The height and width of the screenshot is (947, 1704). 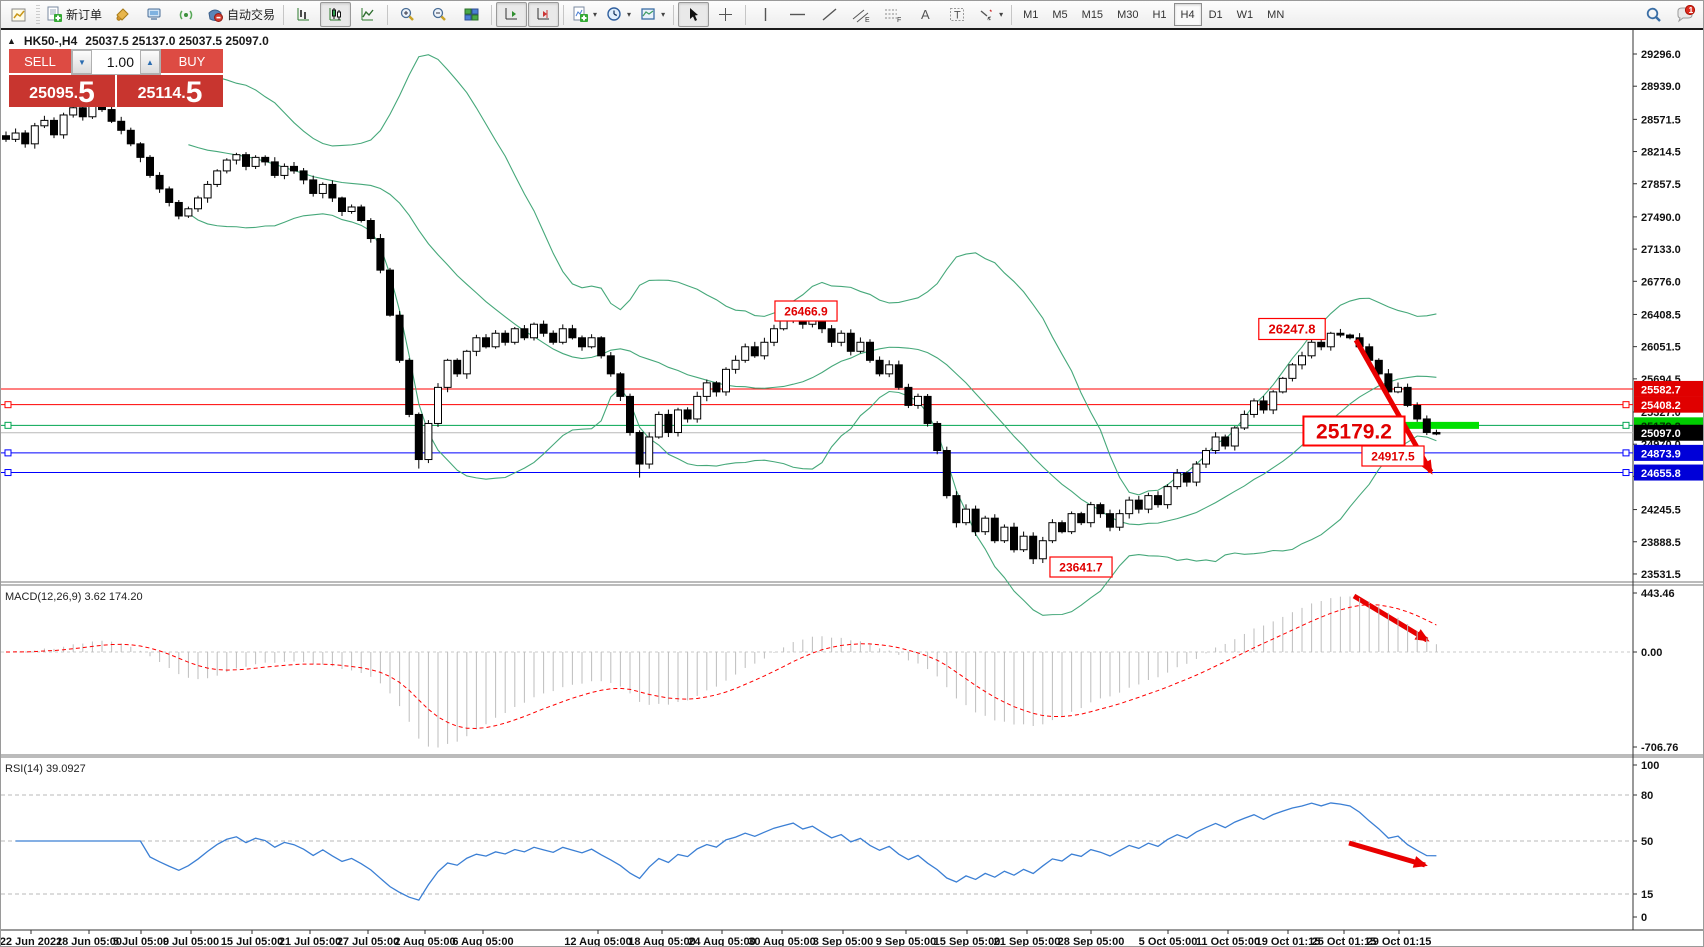 What do you see at coordinates (1128, 14) in the screenshot?
I see `timeframe-m30: M30` at bounding box center [1128, 14].